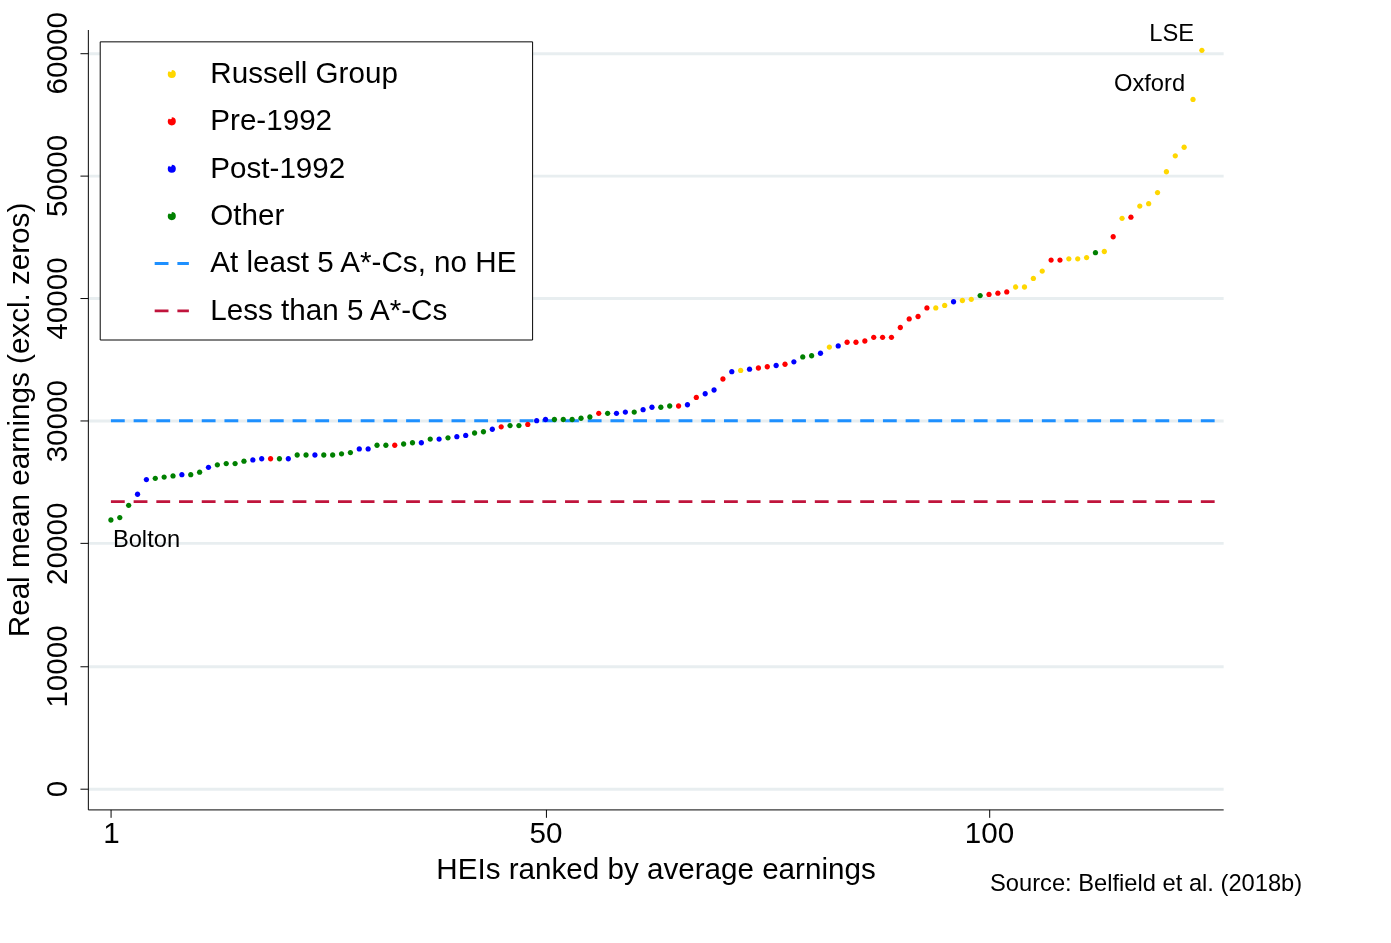  I want to click on source-note: Source: Belfield et al. (2018b), so click(1146, 883).